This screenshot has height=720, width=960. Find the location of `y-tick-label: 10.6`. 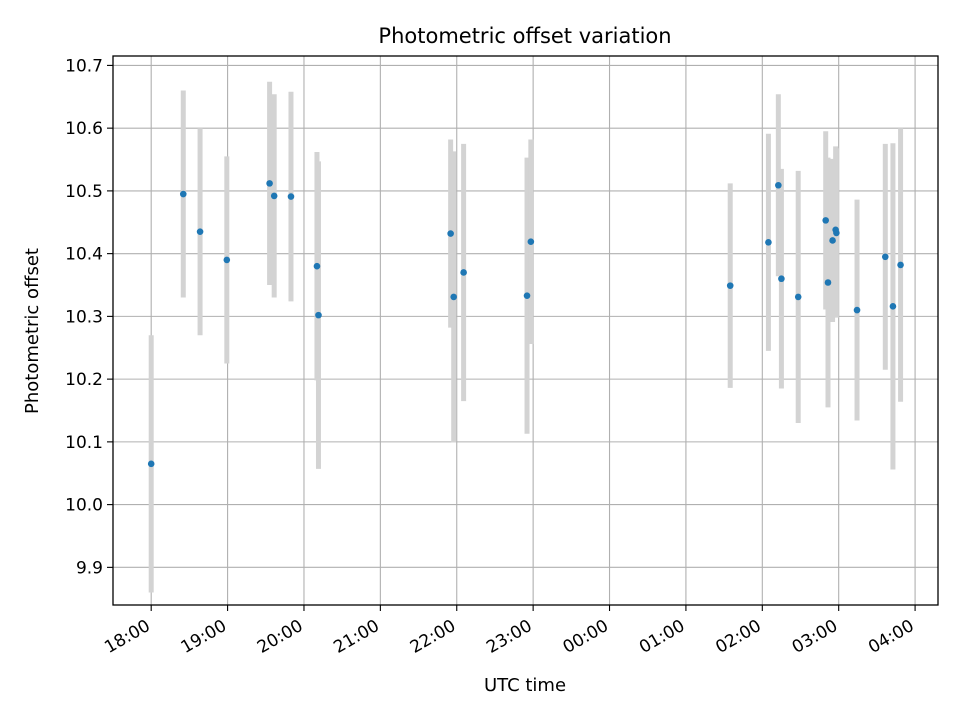

y-tick-label: 10.6 is located at coordinates (84, 129).